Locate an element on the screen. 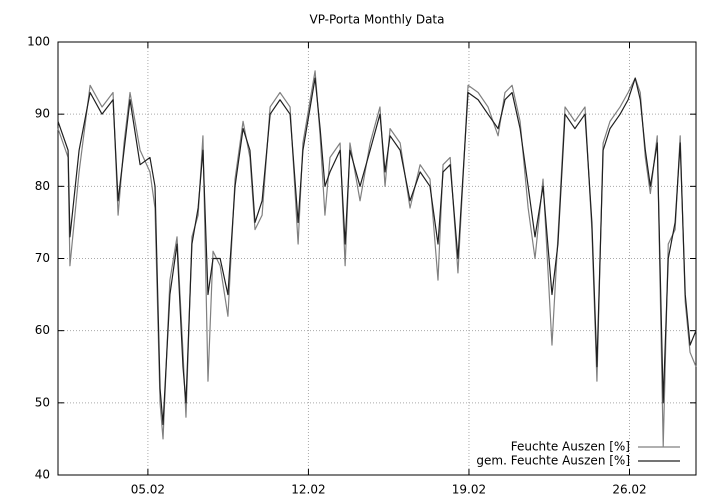 This screenshot has height=504, width=720. x-tick-label: 19.02 is located at coordinates (469, 490).